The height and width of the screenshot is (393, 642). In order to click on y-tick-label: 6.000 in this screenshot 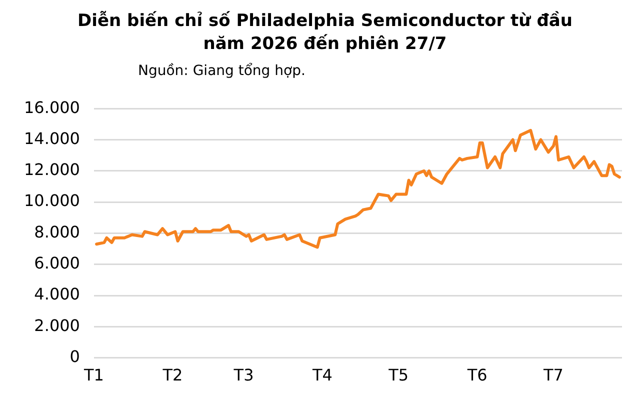, I will do `click(57, 263)`.